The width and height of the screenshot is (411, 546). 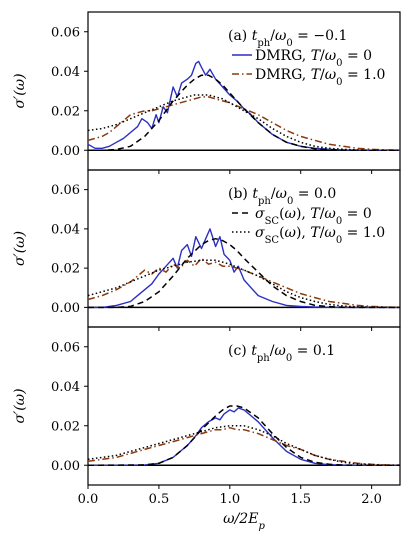 I want to click on legend-label: DMRG, T/ω0 = 0, so click(x=313, y=58).